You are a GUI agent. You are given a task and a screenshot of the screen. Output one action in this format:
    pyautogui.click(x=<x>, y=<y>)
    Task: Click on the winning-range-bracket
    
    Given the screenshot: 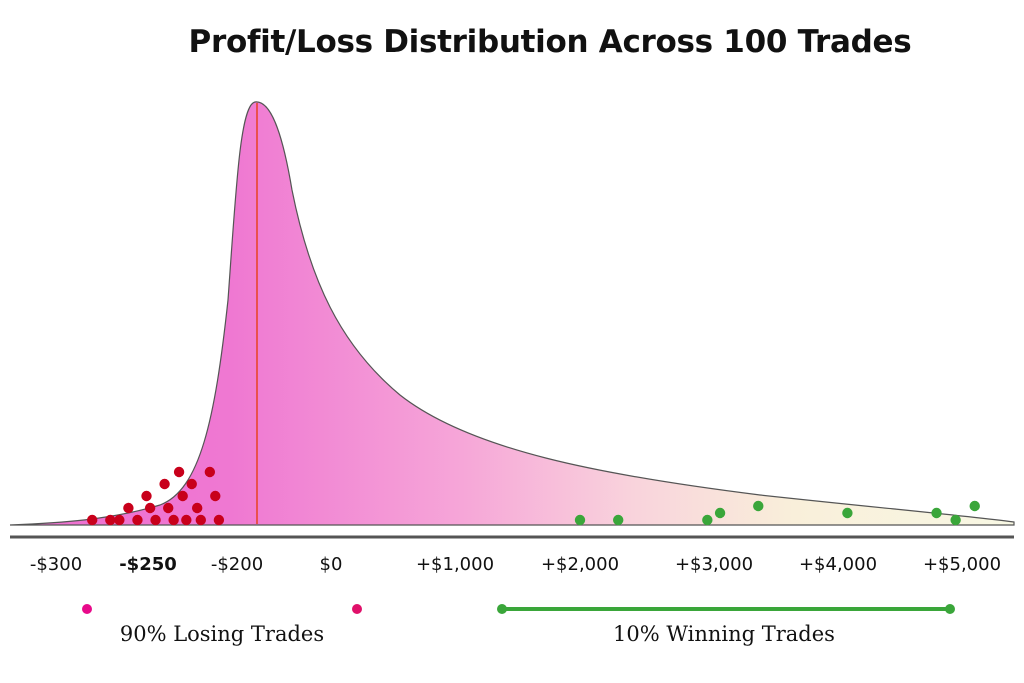 What is the action you would take?
    pyautogui.click(x=726, y=609)
    